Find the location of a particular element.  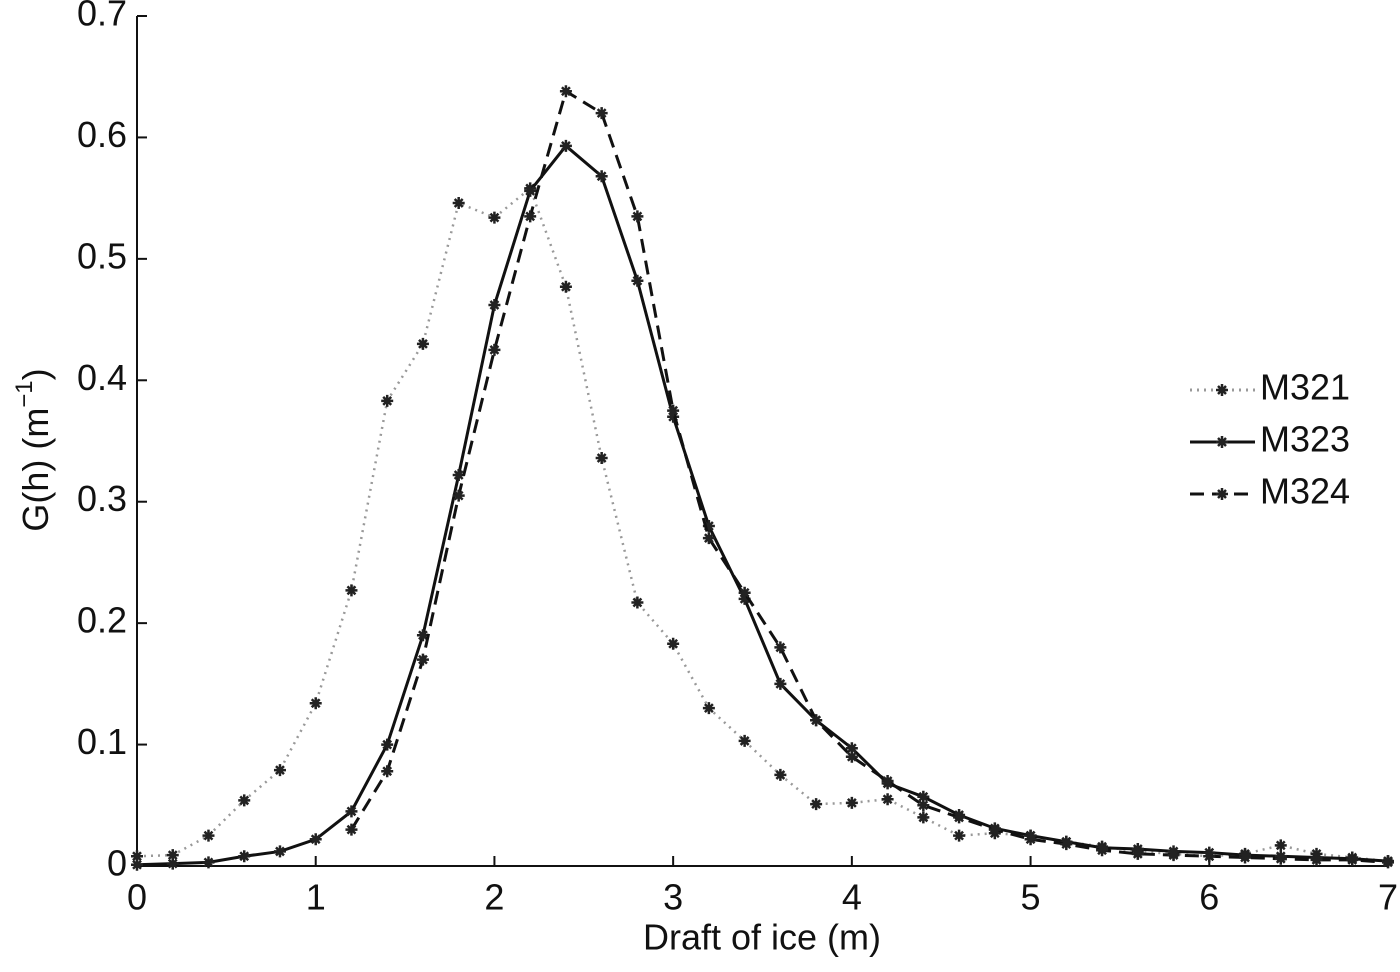

x-tick-label: 5 is located at coordinates (1031, 897).